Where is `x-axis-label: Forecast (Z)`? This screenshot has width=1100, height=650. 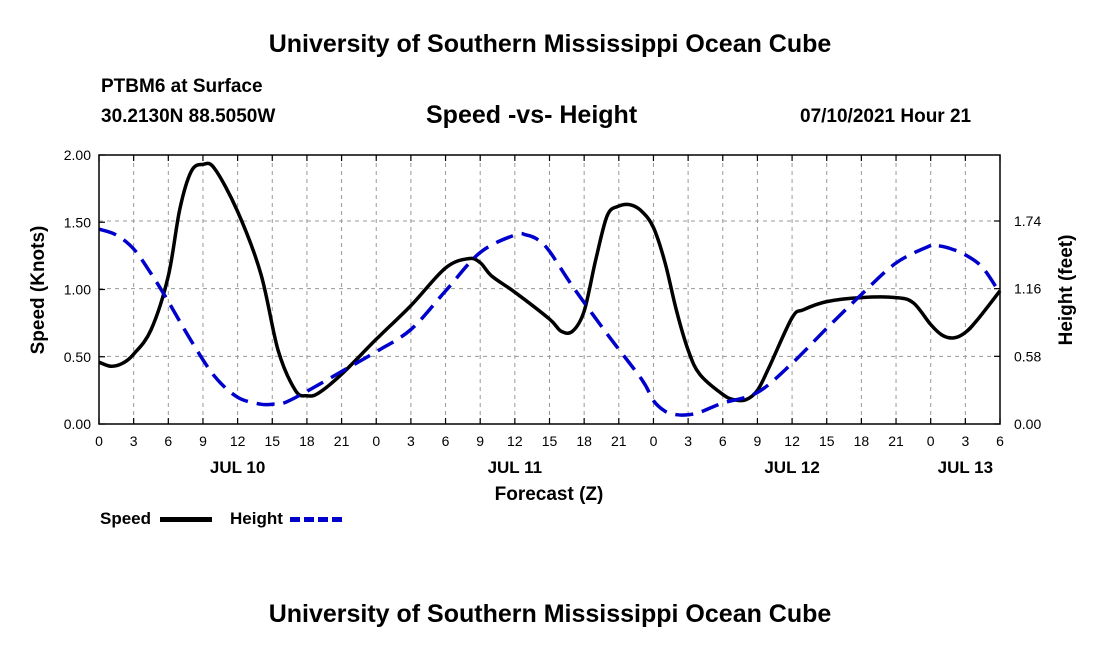
x-axis-label: Forecast (Z) is located at coordinates (549, 494).